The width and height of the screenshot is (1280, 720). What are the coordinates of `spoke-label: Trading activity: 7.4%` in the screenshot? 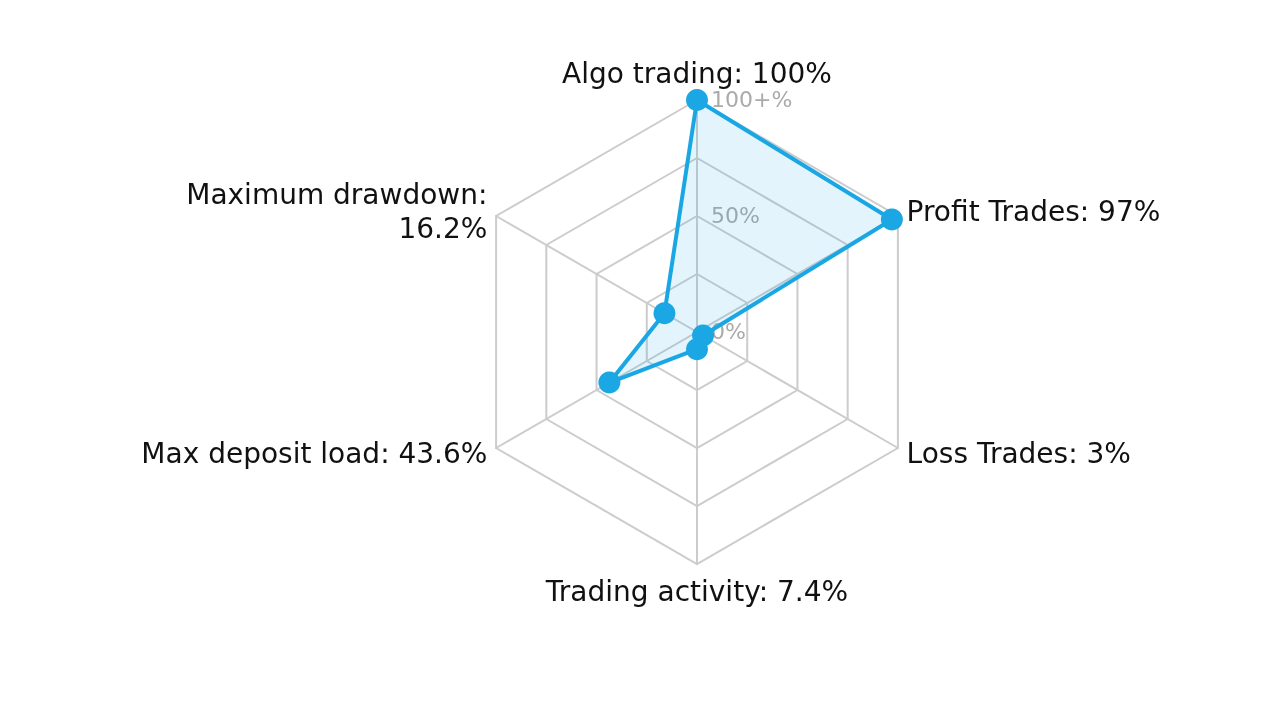 It's located at (696, 591).